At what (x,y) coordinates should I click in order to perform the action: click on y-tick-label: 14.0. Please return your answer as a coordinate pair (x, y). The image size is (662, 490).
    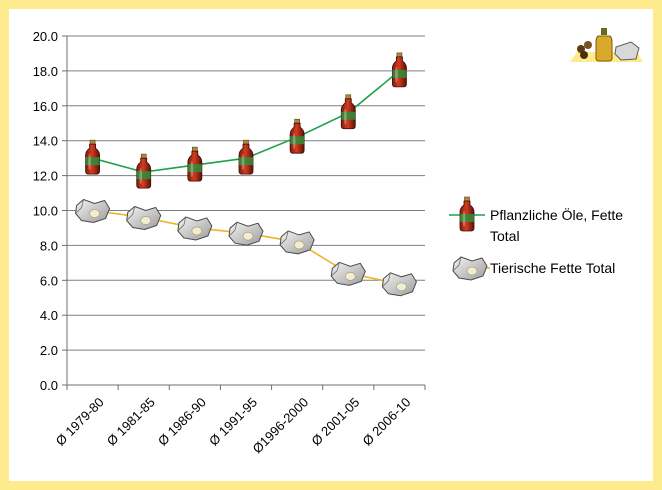
    Looking at the image, I should click on (45, 141).